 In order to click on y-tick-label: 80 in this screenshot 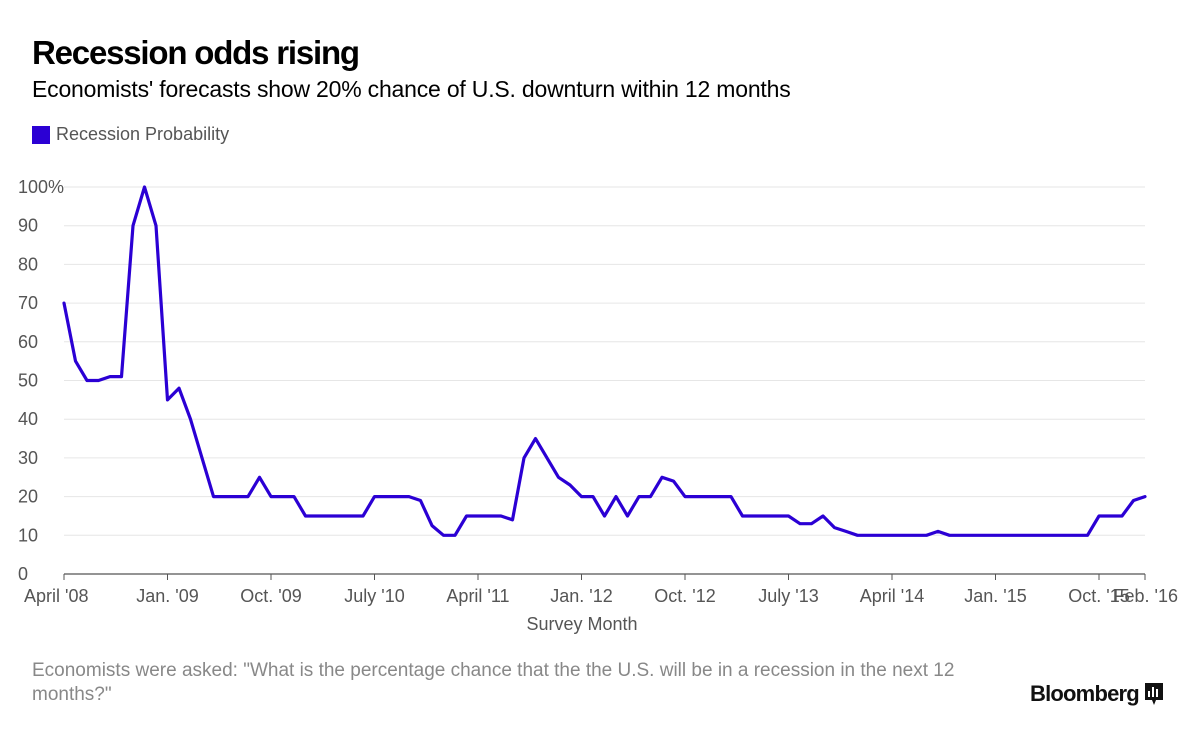, I will do `click(28, 264)`.